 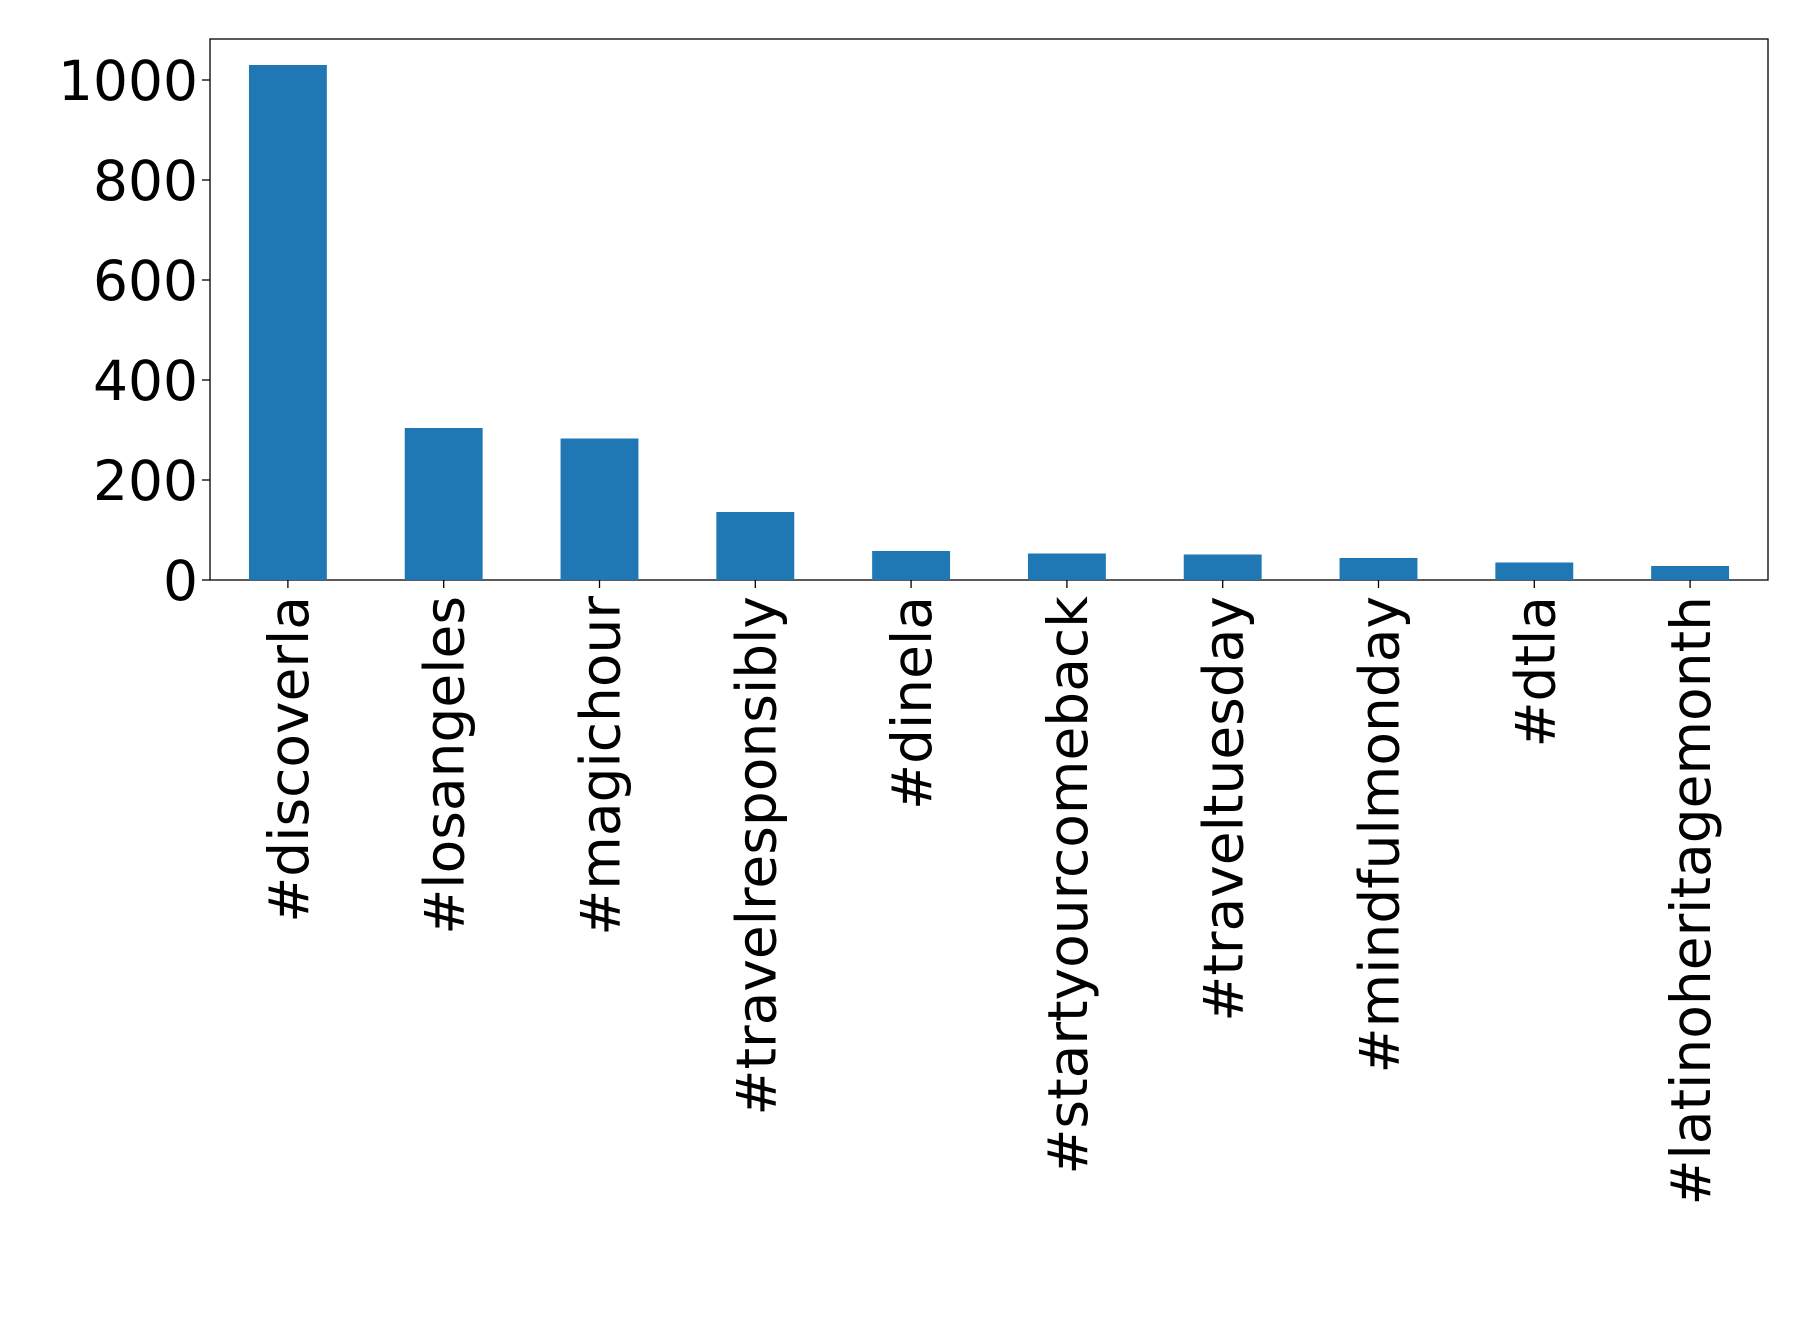 I want to click on x-tick-label: #latinoheritagemonth, so click(x=1691, y=901).